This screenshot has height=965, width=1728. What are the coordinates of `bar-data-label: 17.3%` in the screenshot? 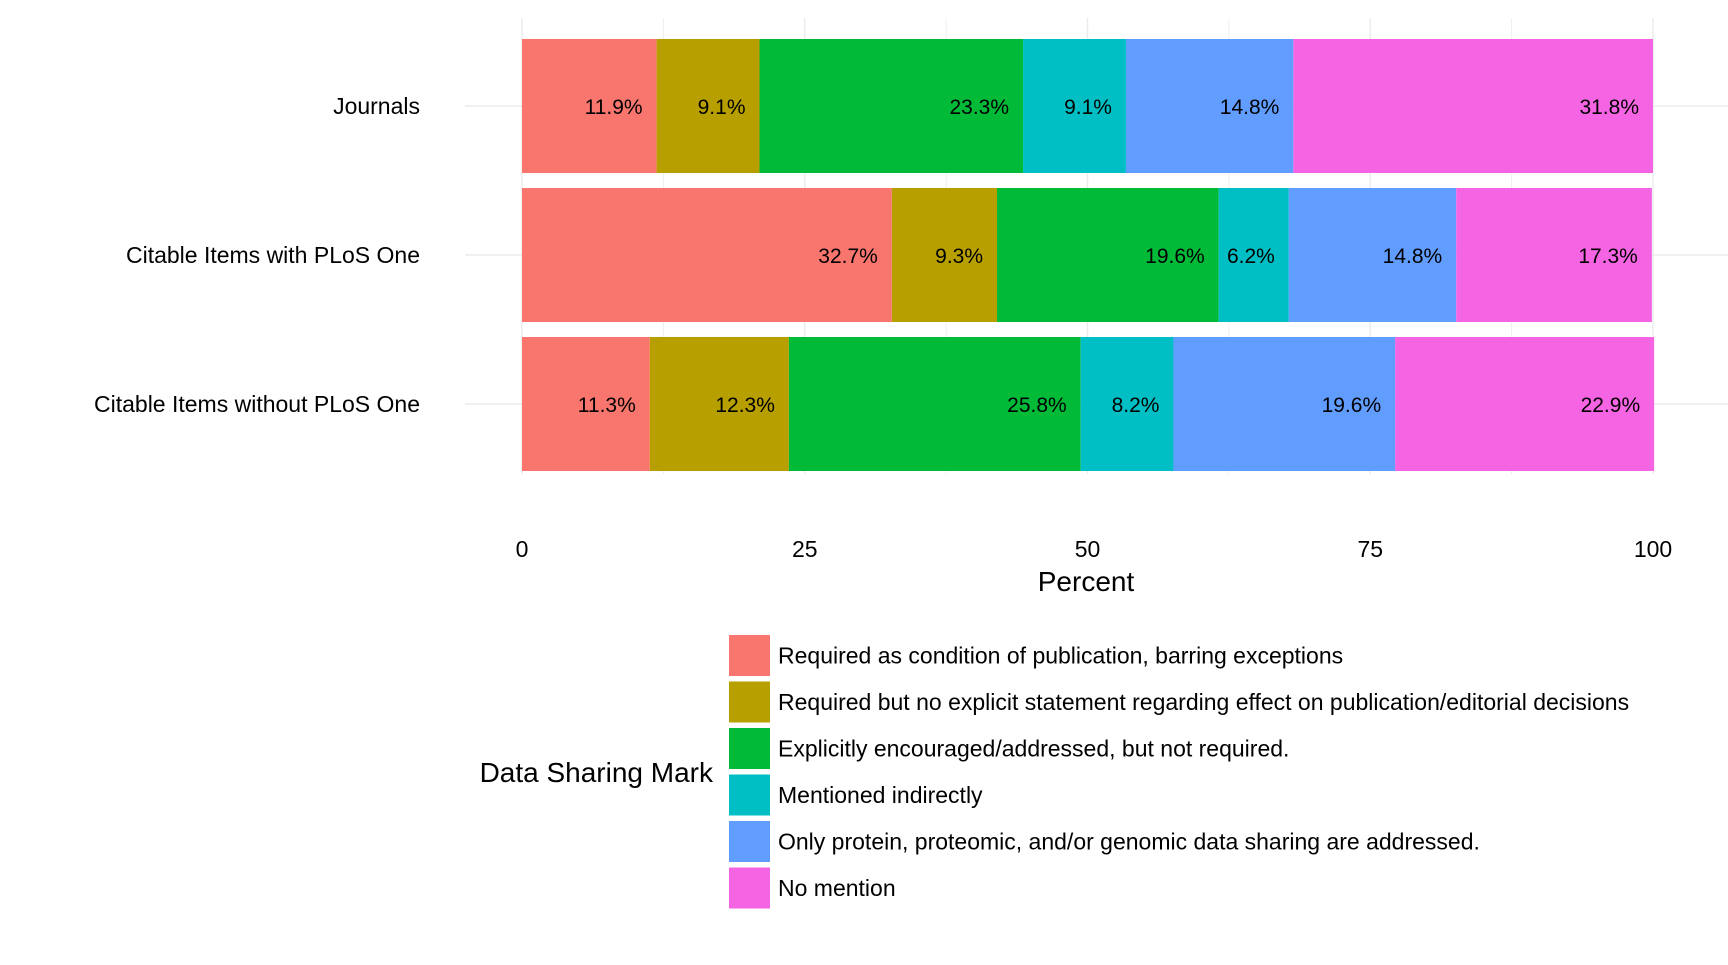 It's located at (1608, 256).